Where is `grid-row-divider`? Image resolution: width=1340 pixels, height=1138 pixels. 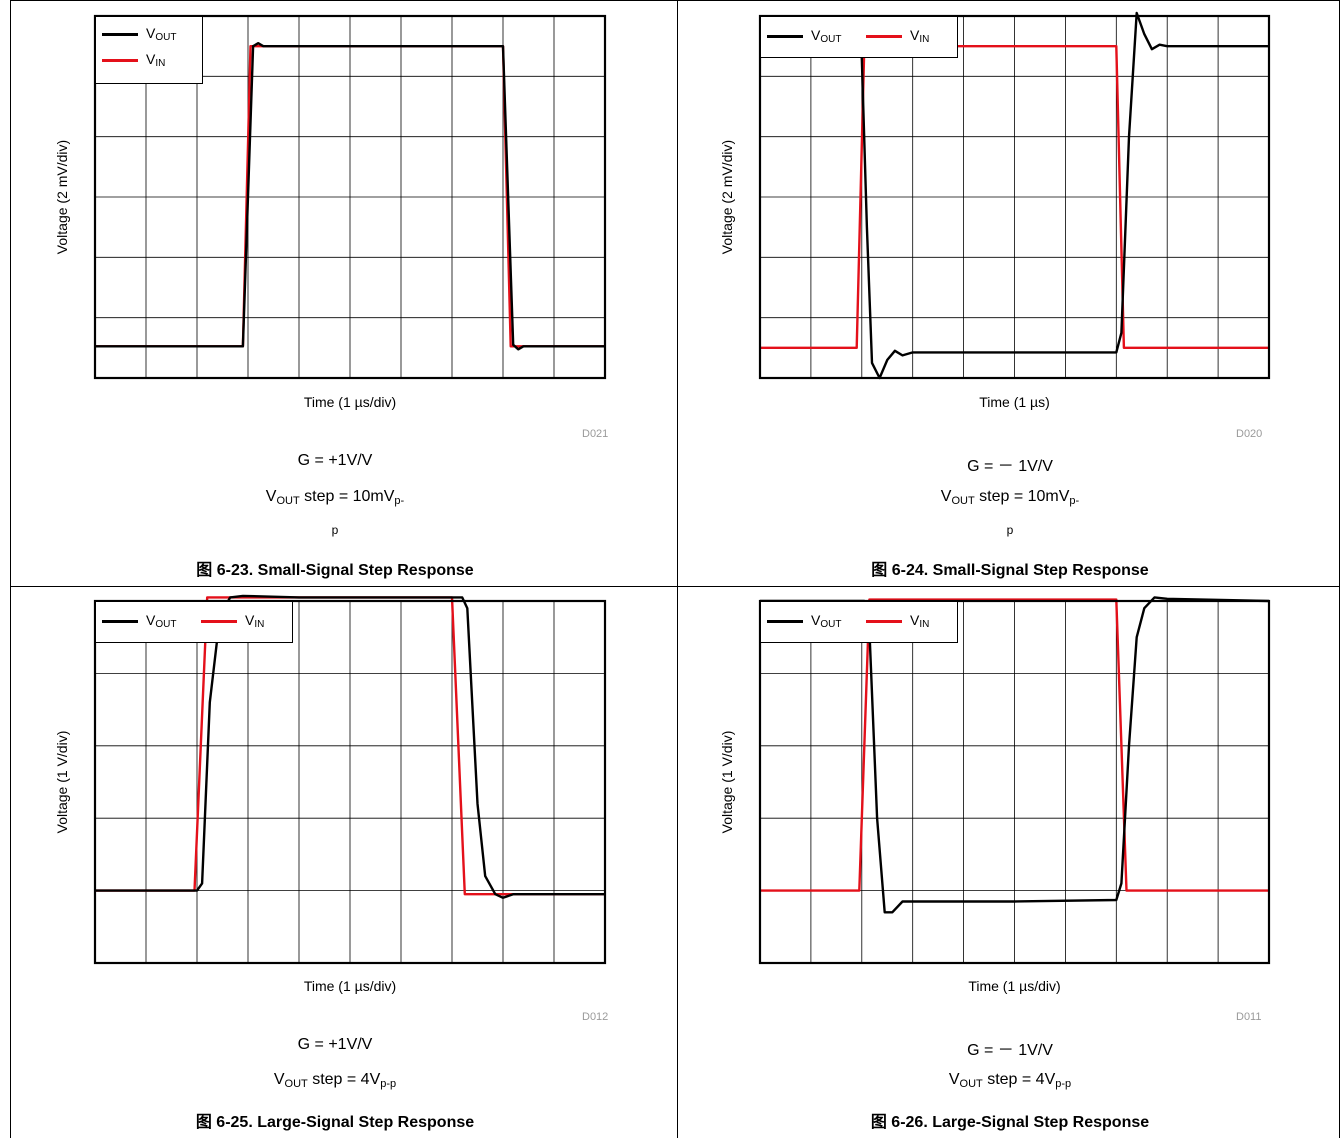 grid-row-divider is located at coordinates (675, 586).